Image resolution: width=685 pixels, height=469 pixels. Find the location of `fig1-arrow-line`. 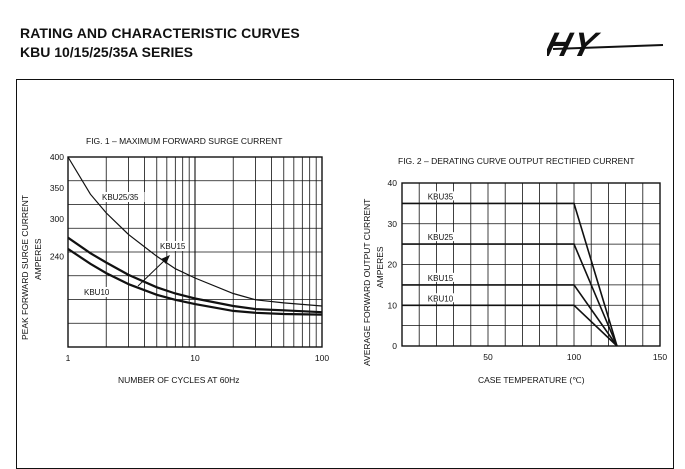

fig1-arrow-line is located at coordinates (152, 272).